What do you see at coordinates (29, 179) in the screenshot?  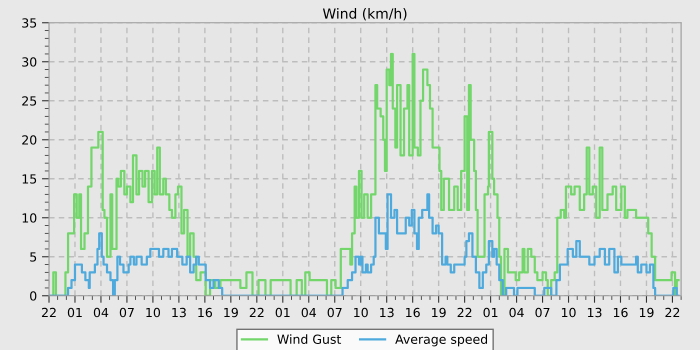 I see `y-tick-label: 15` at bounding box center [29, 179].